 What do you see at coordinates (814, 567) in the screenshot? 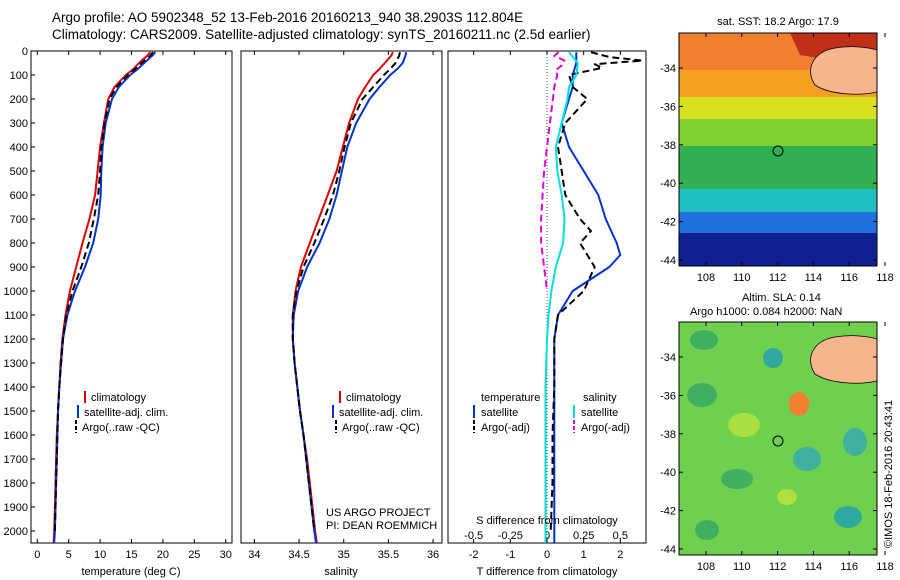
I see `lon-tick-label: 114` at bounding box center [814, 567].